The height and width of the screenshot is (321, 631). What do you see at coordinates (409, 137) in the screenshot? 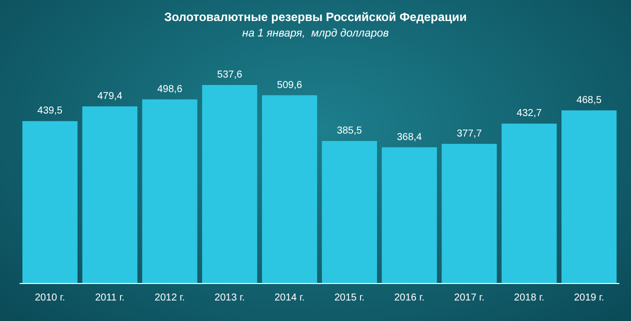
I see `data-label: 368,4` at bounding box center [409, 137].